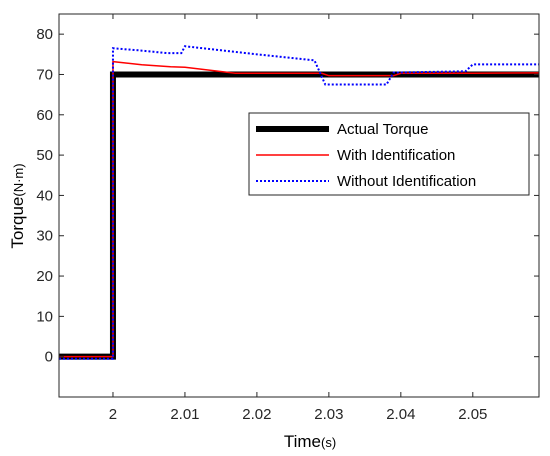  Describe the element at coordinates (328, 442) in the screenshot. I see `x-axis-label-unit: (s)` at that location.